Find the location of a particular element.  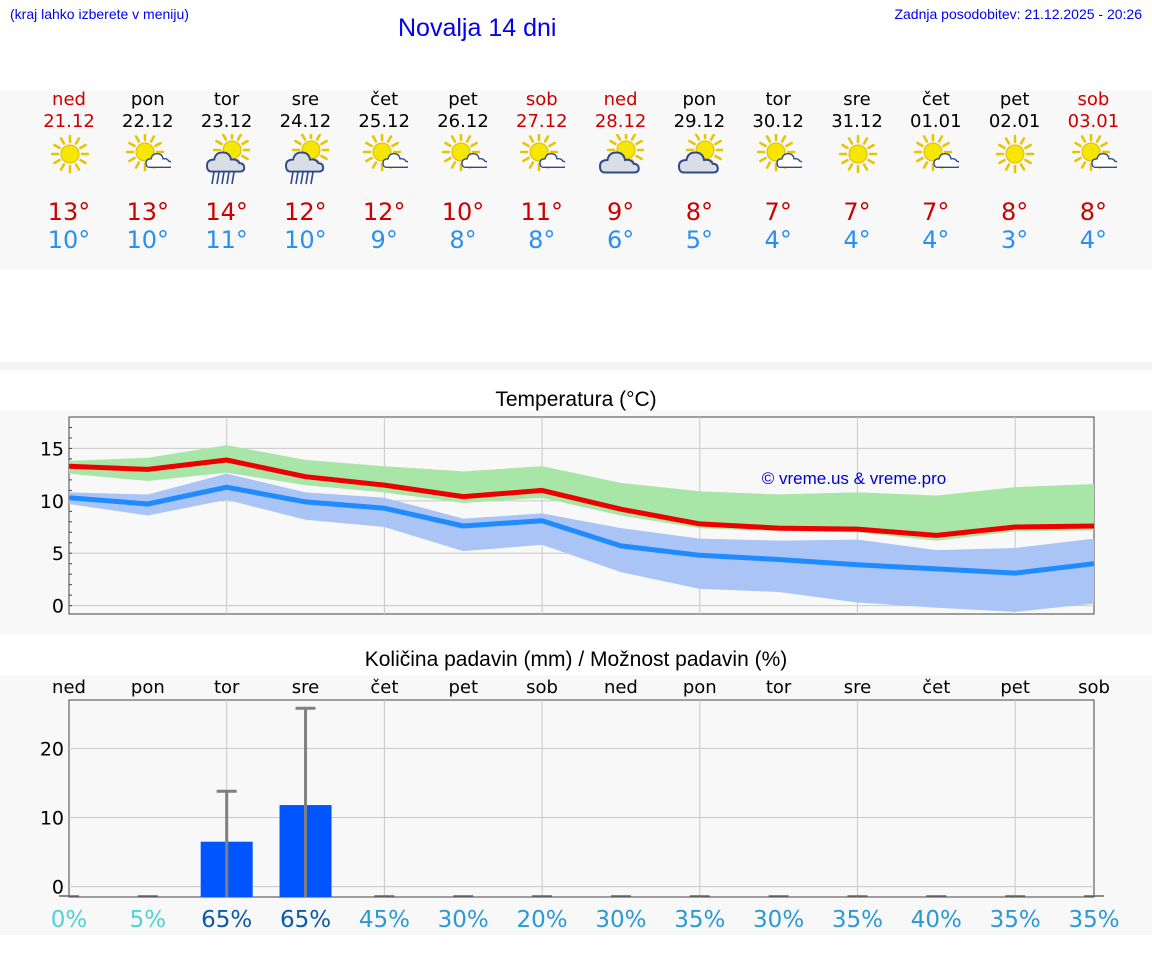

page-title: Novalja 14 dni is located at coordinates (477, 28).